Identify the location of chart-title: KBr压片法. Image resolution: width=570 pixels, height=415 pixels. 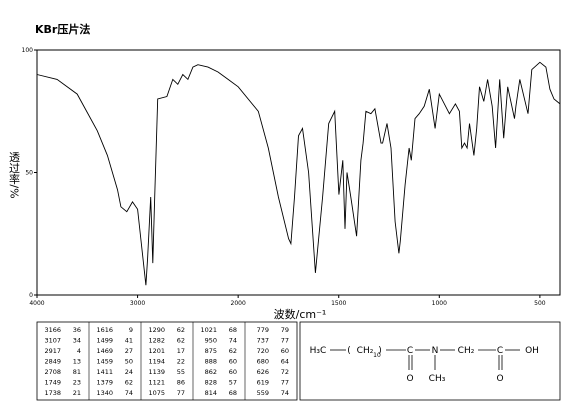
(62, 29).